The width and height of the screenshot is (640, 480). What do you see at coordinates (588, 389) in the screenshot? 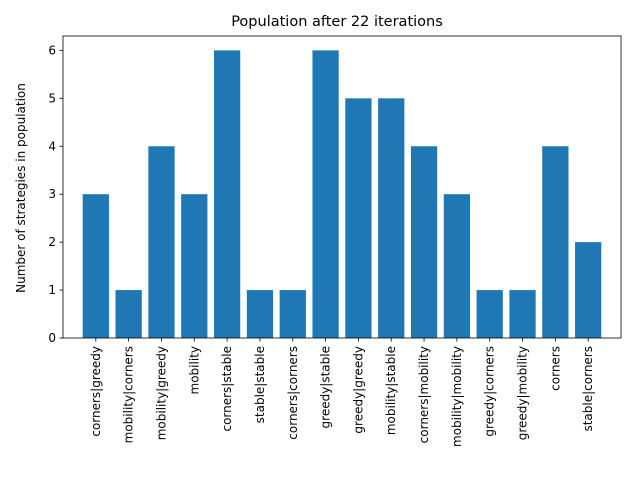
I see `x-tick-label: stable|corners` at bounding box center [588, 389].